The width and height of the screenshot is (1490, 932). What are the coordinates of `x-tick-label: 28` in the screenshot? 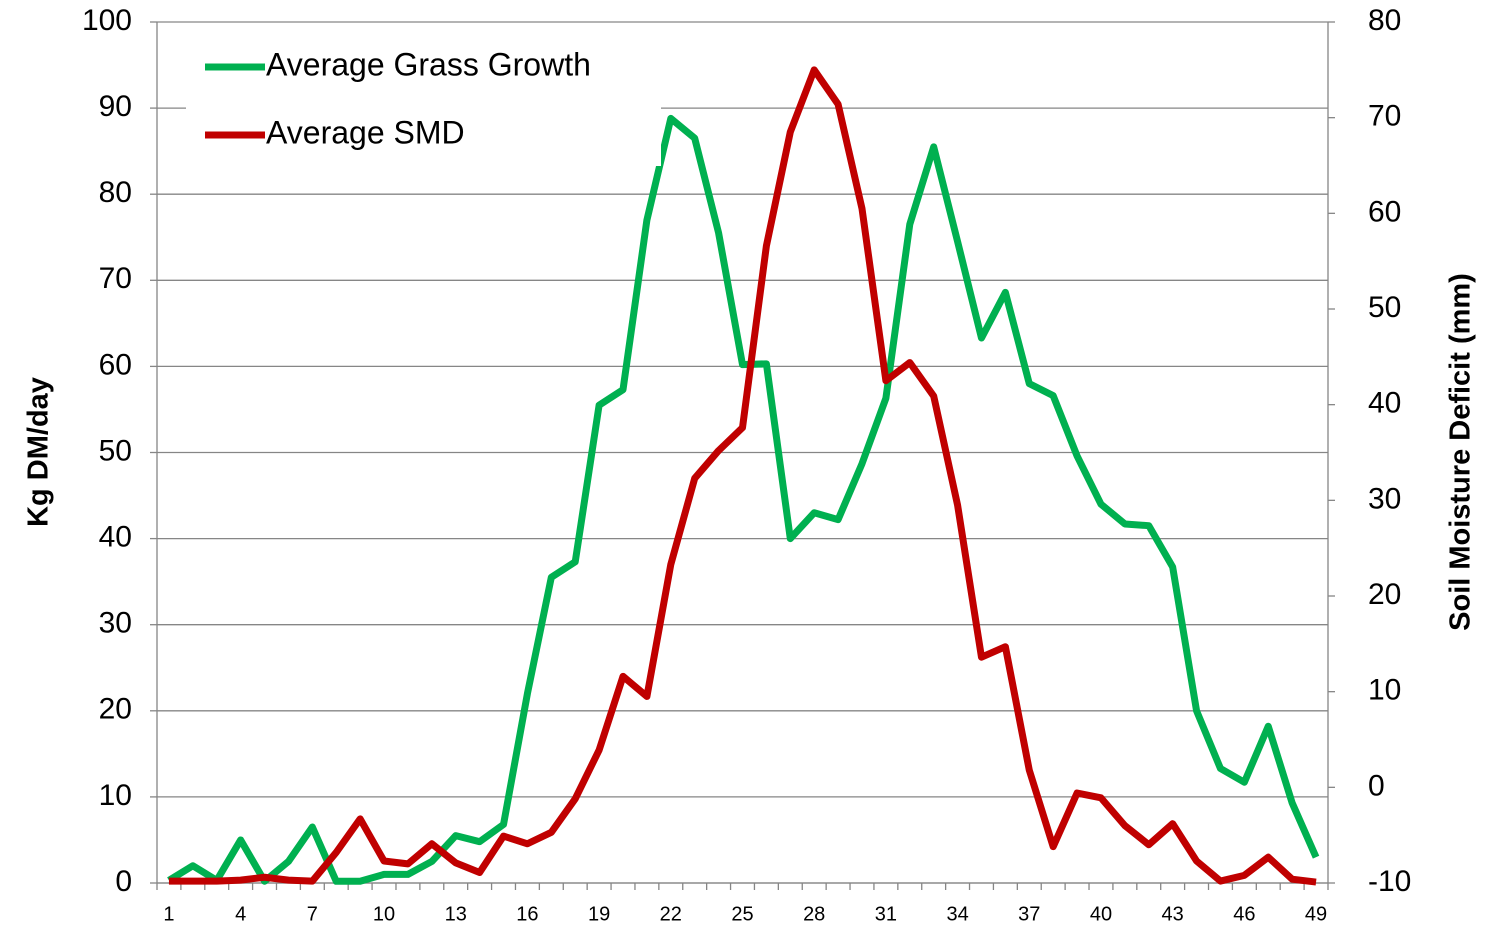 It's located at (814, 914).